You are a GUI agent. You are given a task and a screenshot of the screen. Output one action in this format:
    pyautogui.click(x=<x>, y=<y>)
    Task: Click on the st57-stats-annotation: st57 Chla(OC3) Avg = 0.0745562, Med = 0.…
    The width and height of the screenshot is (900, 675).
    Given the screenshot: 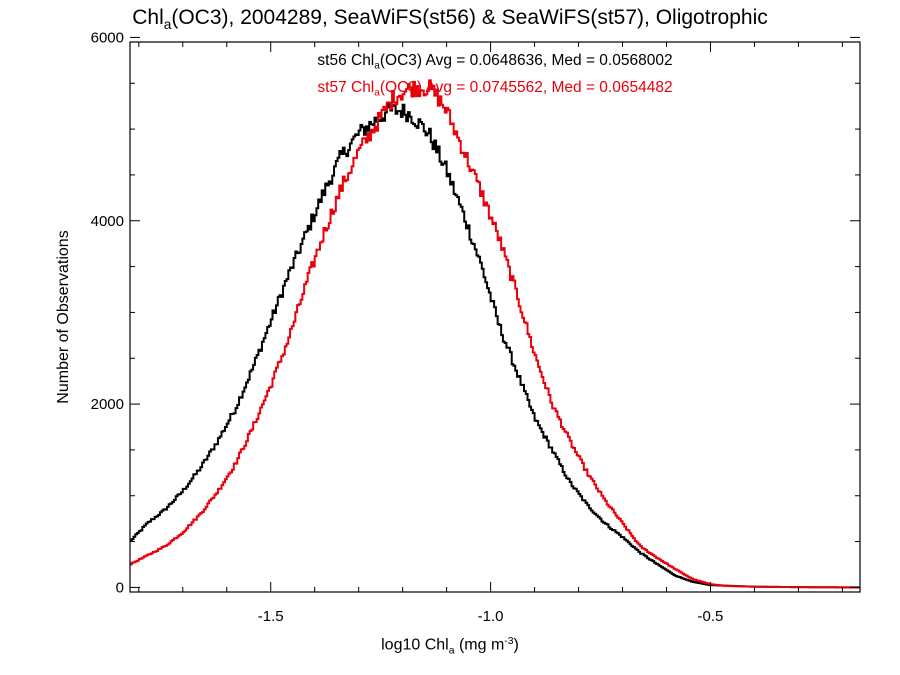 What is the action you would take?
    pyautogui.click(x=495, y=89)
    